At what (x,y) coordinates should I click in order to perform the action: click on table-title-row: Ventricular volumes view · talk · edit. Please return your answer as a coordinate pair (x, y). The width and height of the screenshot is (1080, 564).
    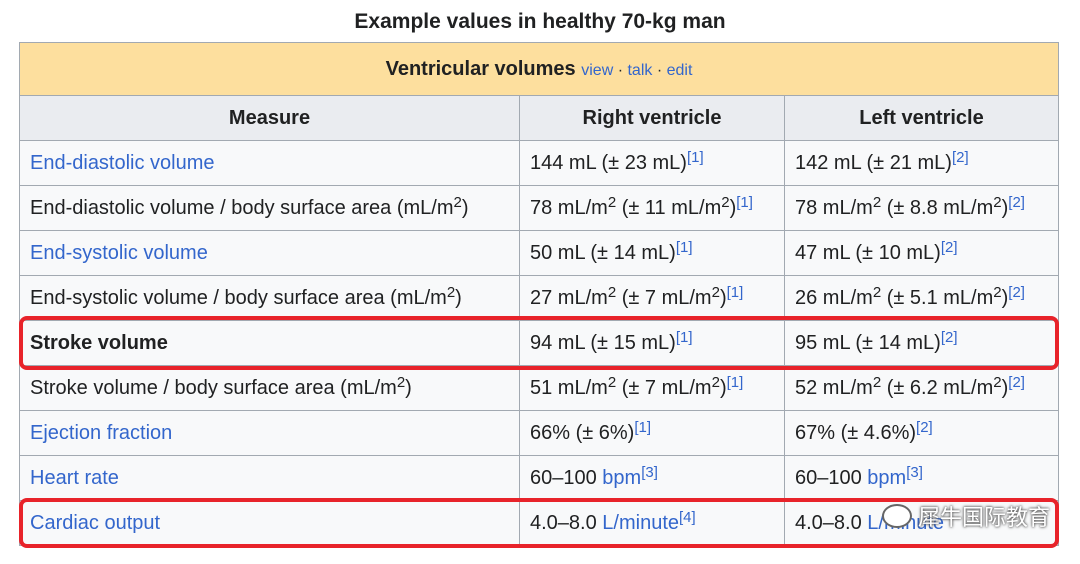
    Looking at the image, I should click on (539, 69).